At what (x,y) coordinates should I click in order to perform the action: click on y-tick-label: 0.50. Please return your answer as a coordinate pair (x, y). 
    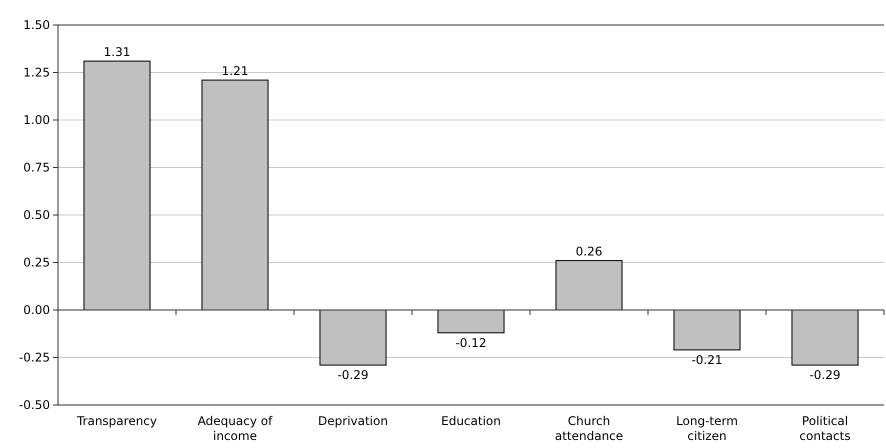
    Looking at the image, I should click on (36, 215).